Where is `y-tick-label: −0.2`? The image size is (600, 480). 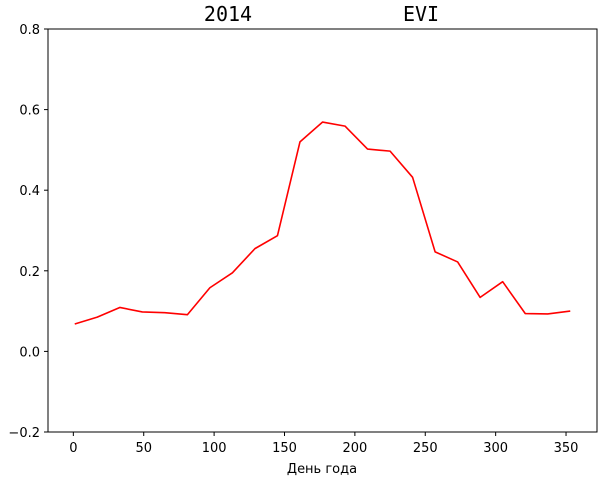 y-tick-label: −0.2 is located at coordinates (24, 433).